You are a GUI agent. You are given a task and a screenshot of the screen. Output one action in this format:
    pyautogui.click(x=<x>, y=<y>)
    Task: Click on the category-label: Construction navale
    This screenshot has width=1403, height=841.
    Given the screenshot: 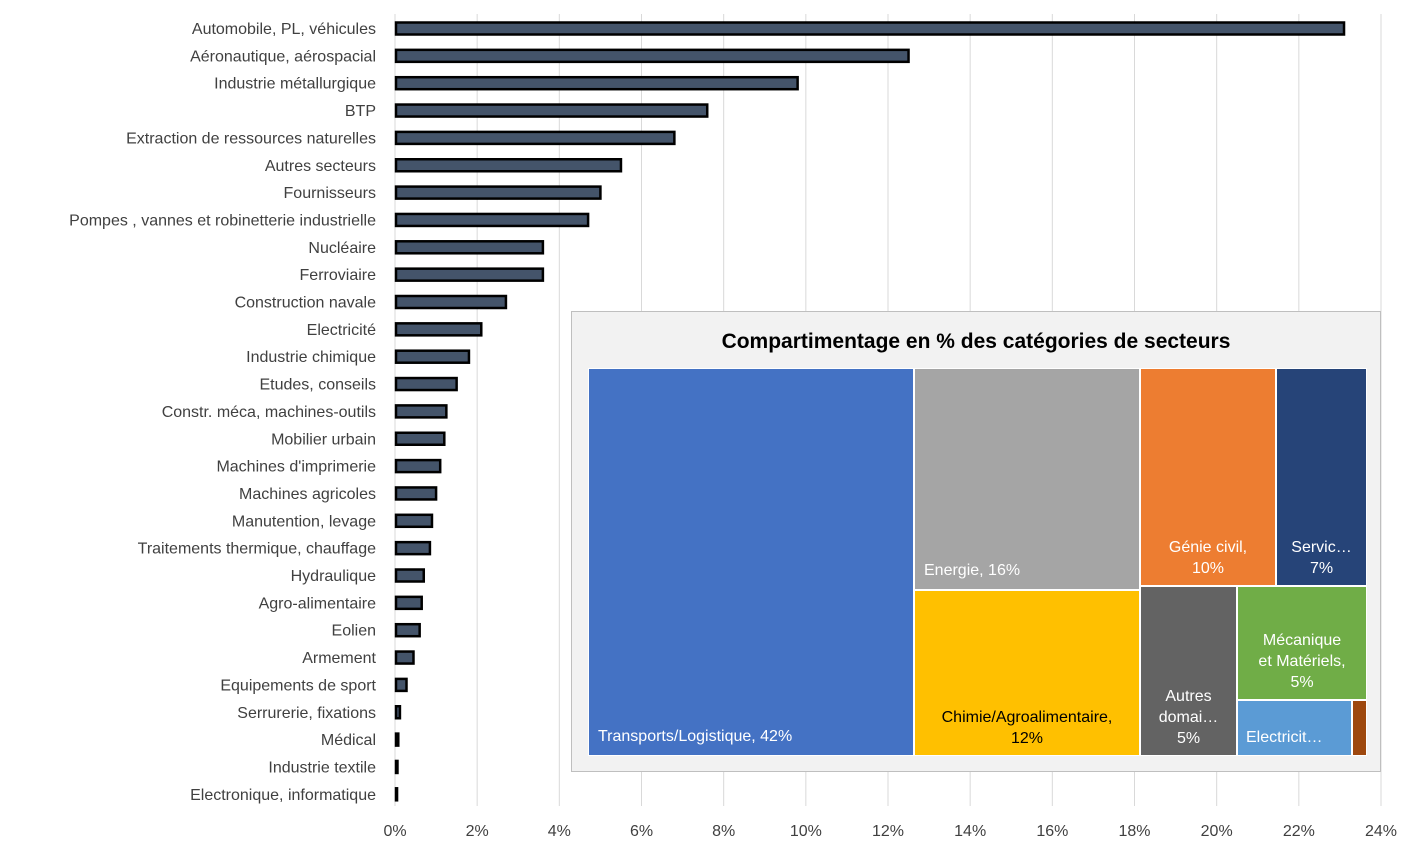 What is the action you would take?
    pyautogui.click(x=306, y=303)
    